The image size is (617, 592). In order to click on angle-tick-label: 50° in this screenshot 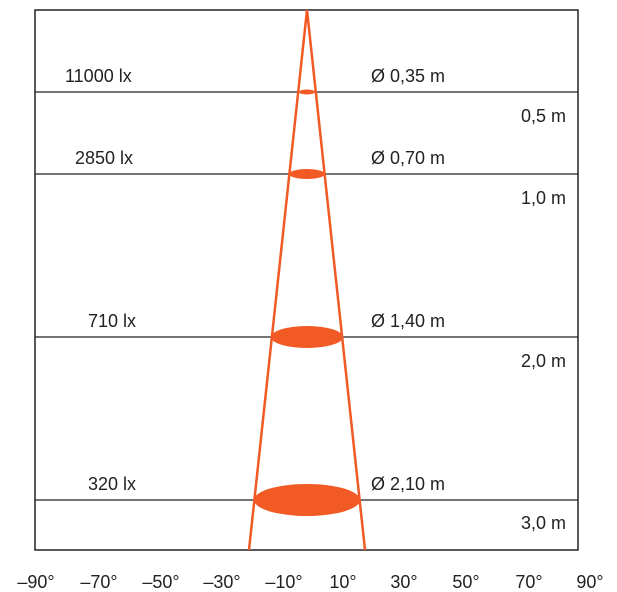, I will do `click(465, 582)`.